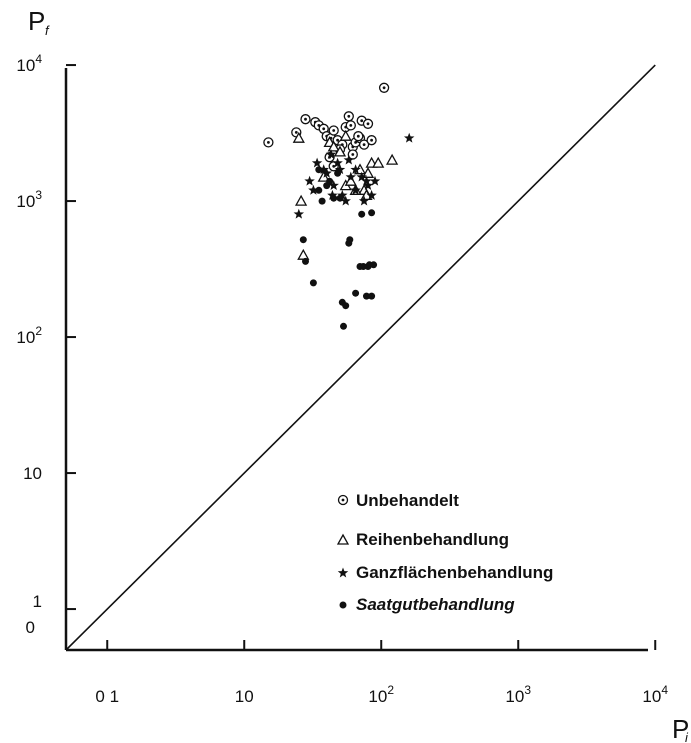  I want to click on legend-marker-circle-dot-icon, so click(343, 500).